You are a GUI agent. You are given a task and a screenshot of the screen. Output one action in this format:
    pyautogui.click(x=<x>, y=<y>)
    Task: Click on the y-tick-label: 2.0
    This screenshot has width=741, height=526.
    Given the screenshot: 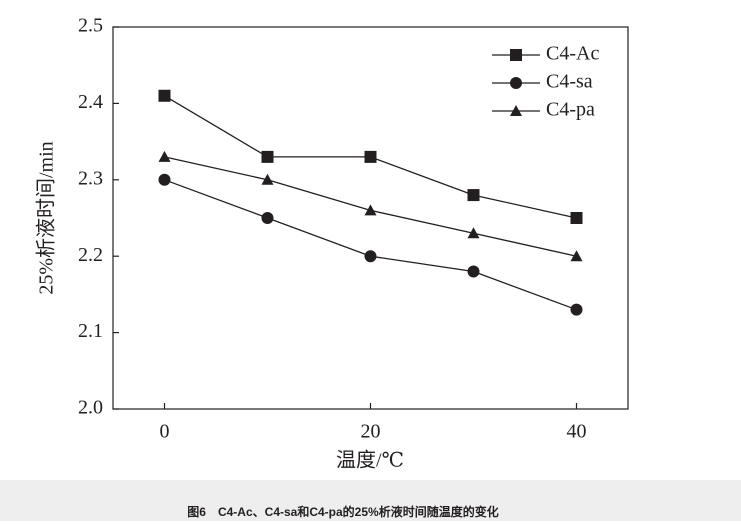 What is the action you would take?
    pyautogui.click(x=90, y=408)
    